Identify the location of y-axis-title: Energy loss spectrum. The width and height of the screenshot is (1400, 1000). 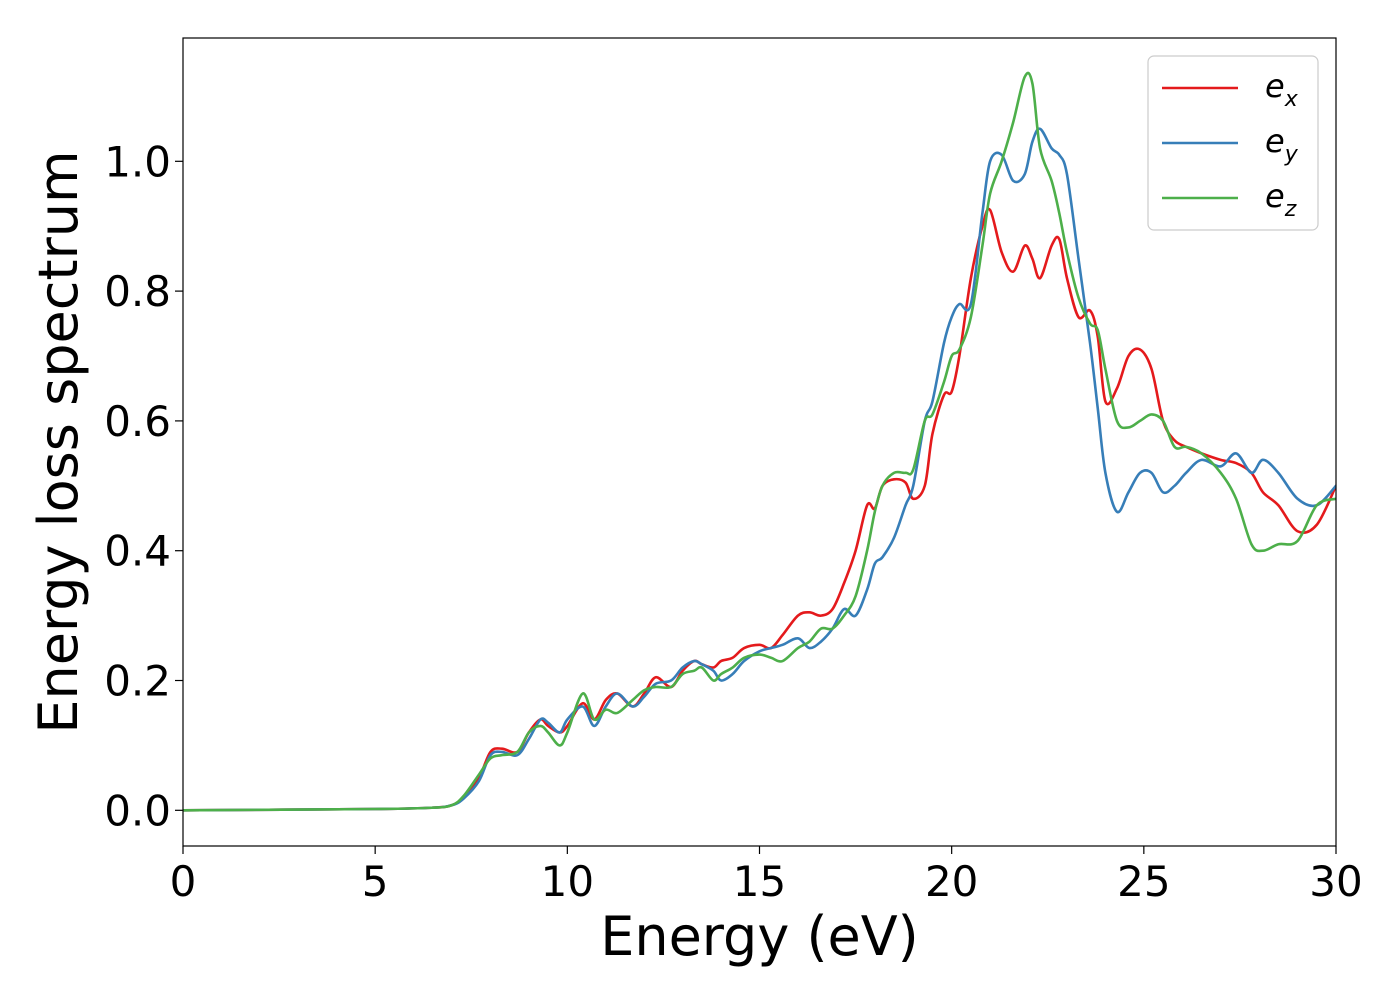
(58, 441).